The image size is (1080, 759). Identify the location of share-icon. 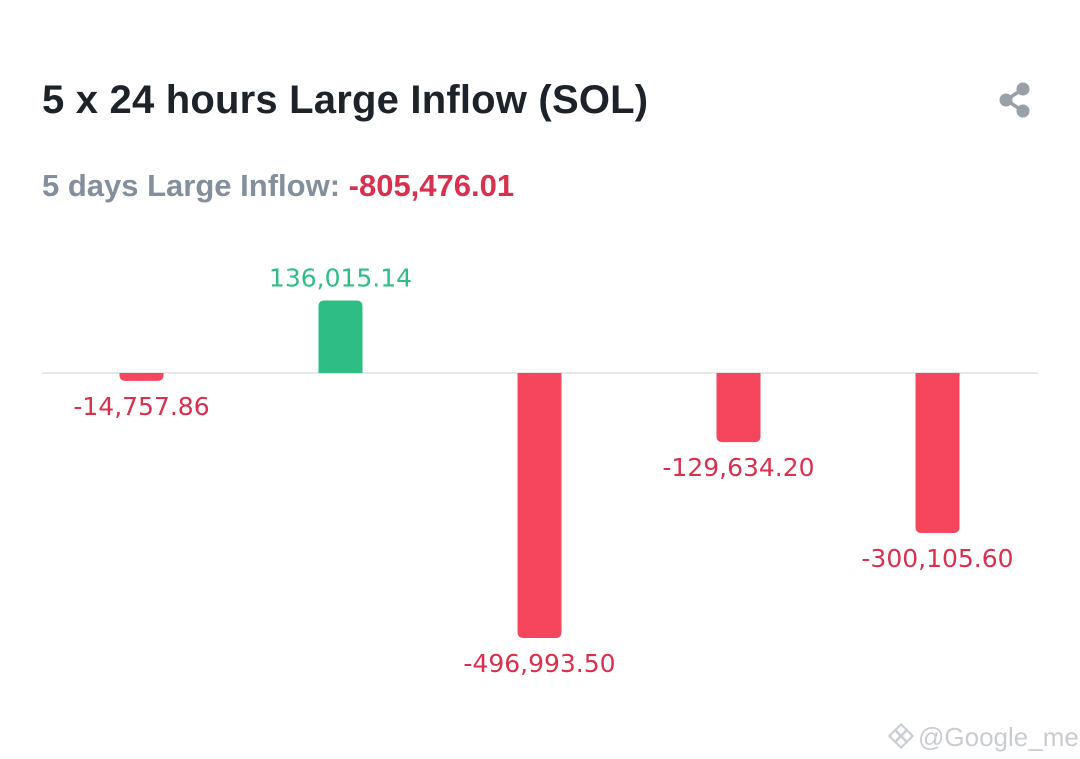
(1014, 100).